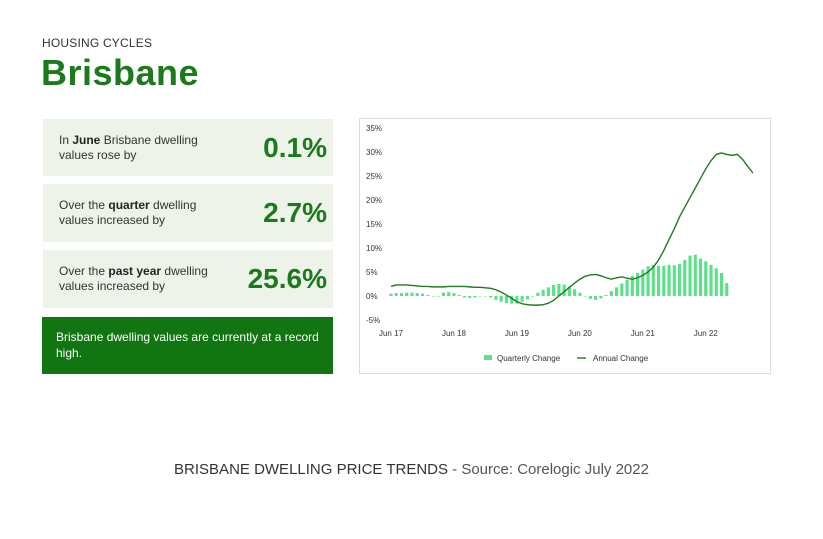 Image resolution: width=823 pixels, height=539 pixels. Describe the element at coordinates (295, 212) in the screenshot. I see `stat-value: 2.7%` at that location.